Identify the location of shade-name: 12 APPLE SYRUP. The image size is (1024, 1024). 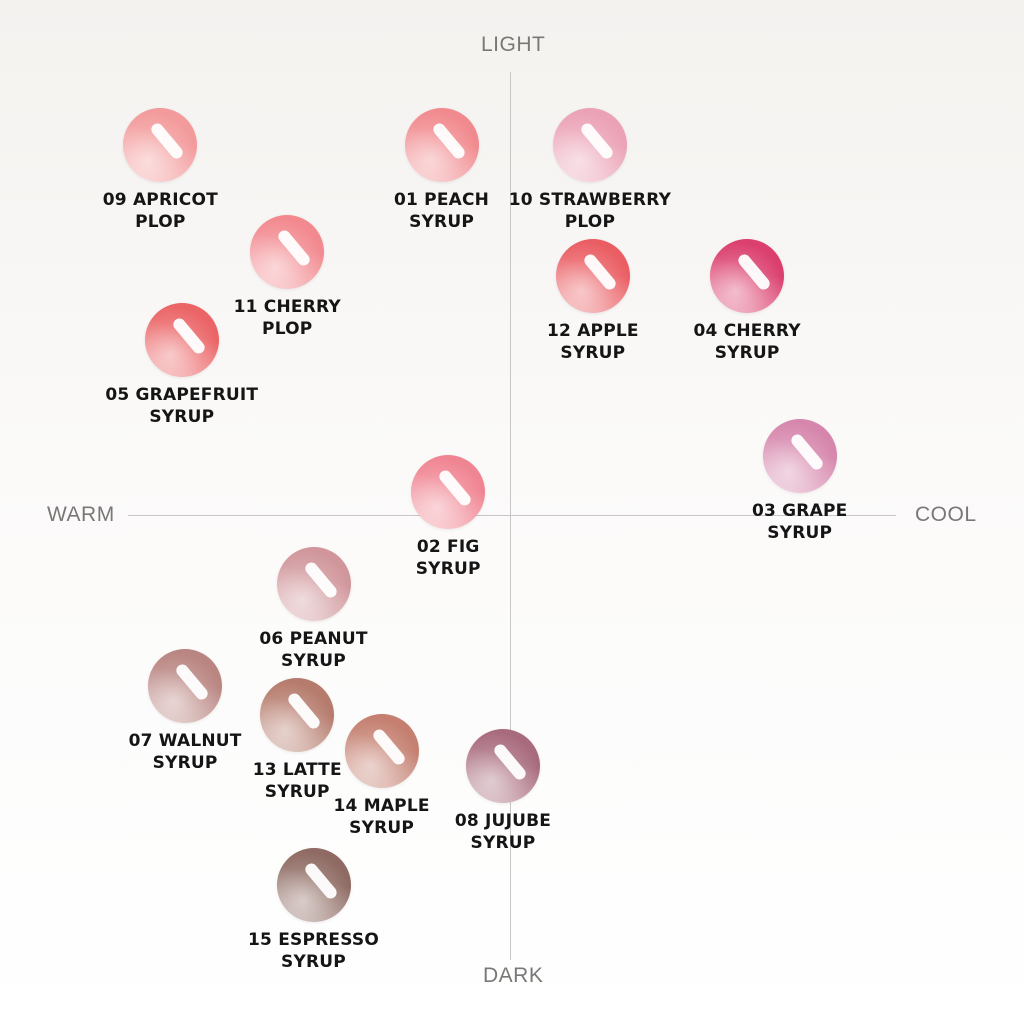
(593, 342).